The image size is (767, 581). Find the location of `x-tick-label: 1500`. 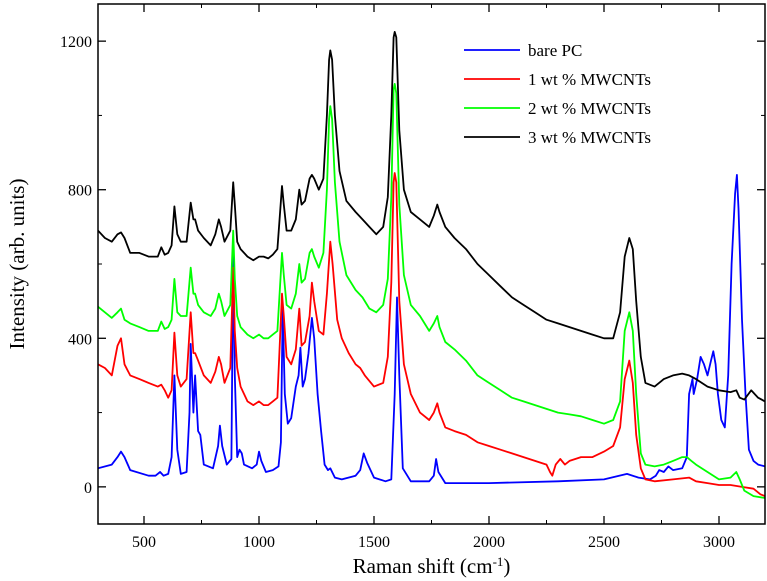

x-tick-label: 1500 is located at coordinates (374, 542).